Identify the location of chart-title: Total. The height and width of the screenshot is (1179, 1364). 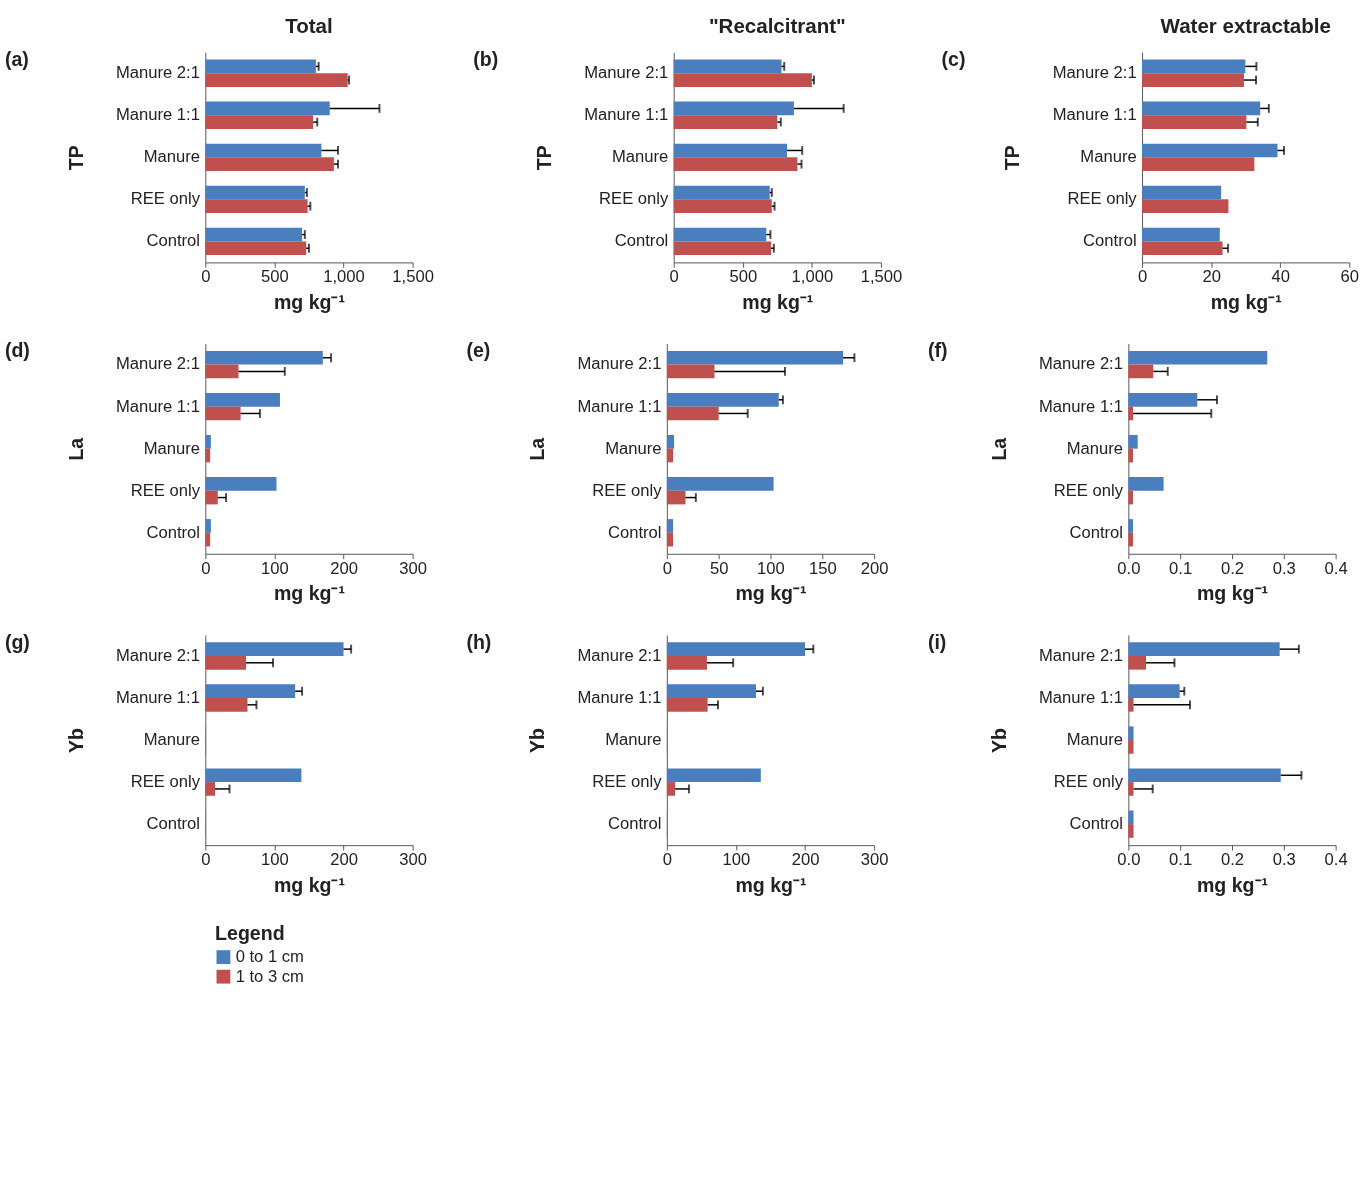
(309, 25).